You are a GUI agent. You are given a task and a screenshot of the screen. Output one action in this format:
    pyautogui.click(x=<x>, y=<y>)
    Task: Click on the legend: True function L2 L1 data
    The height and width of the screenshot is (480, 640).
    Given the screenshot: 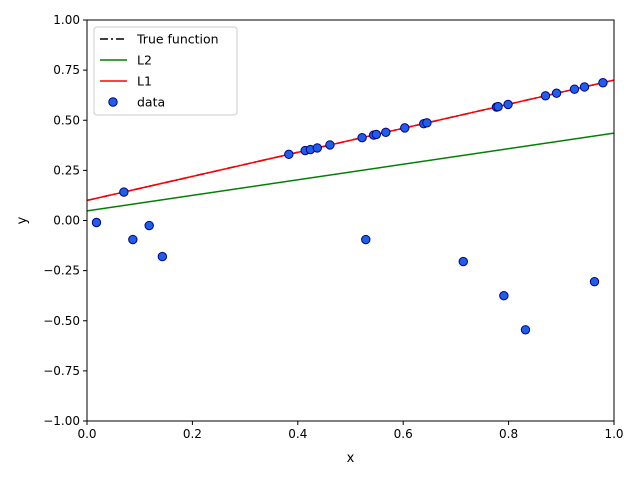 What is the action you would take?
    pyautogui.click(x=165, y=71)
    